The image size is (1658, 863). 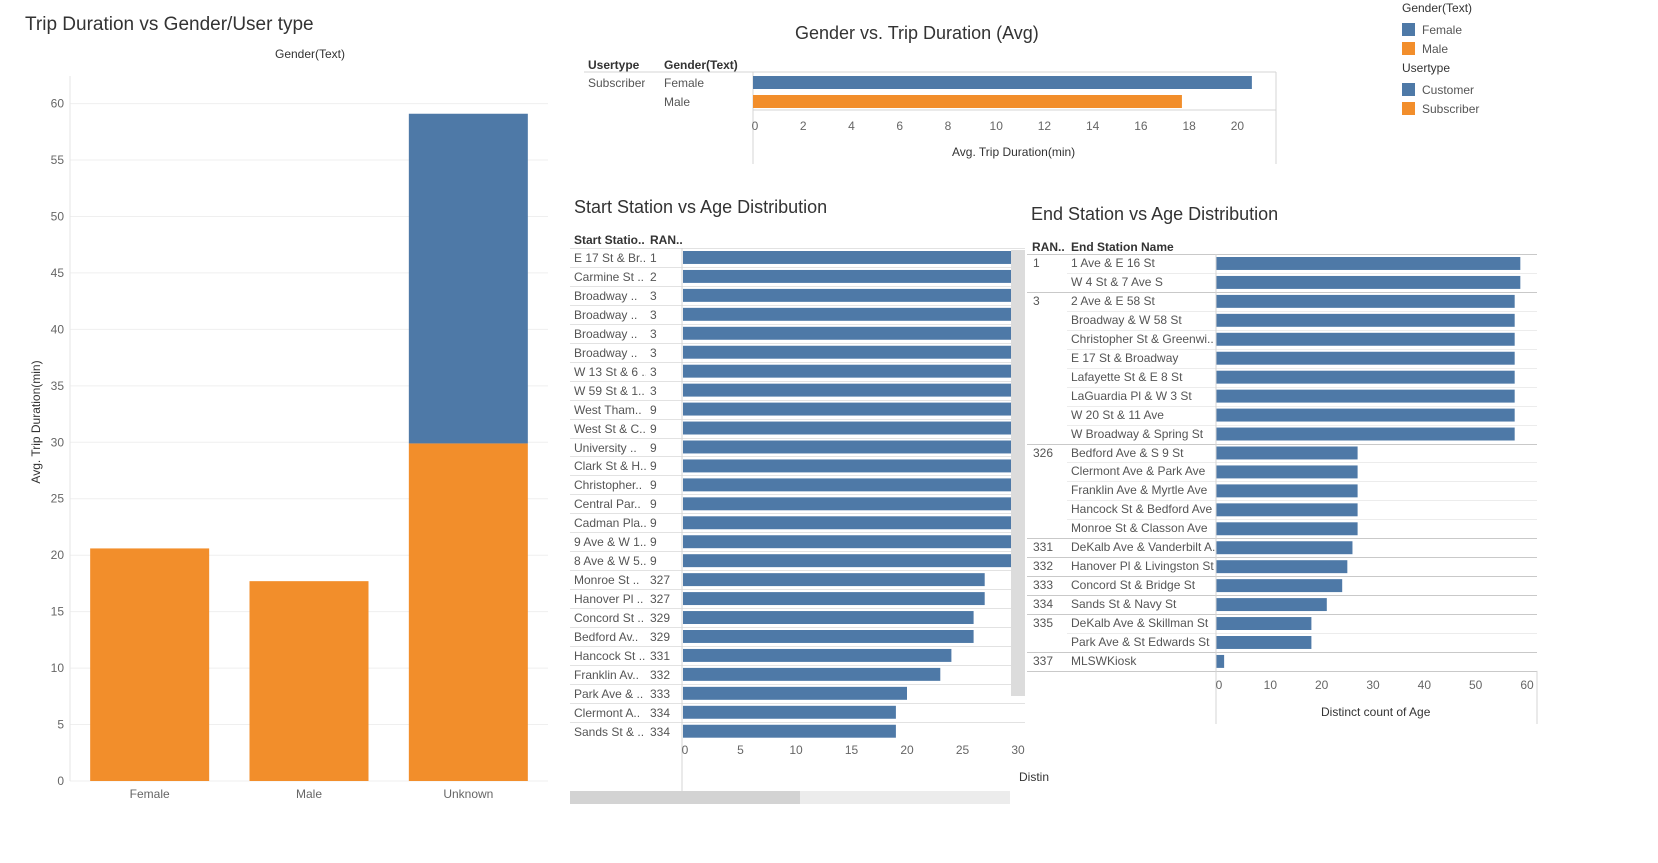 I want to click on chart4-rank-label: 3, so click(x=1036, y=300).